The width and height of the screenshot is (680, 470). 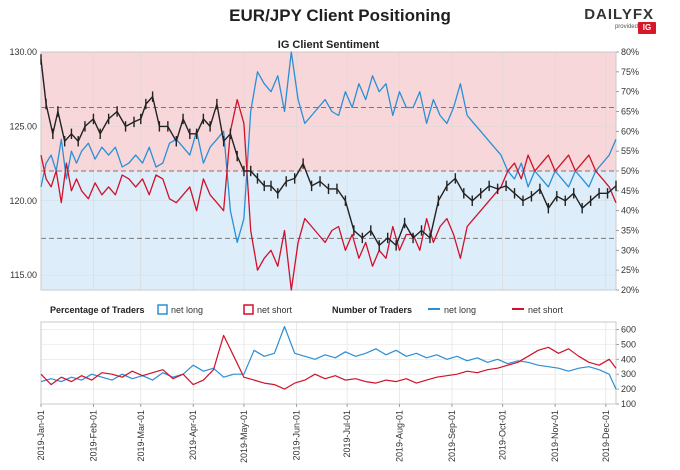 What do you see at coordinates (460, 310) in the screenshot?
I see `legend-label-num-long: net long` at bounding box center [460, 310].